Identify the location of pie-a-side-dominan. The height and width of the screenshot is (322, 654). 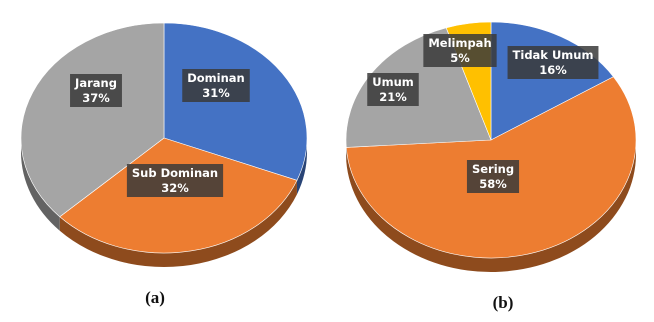
(301, 166).